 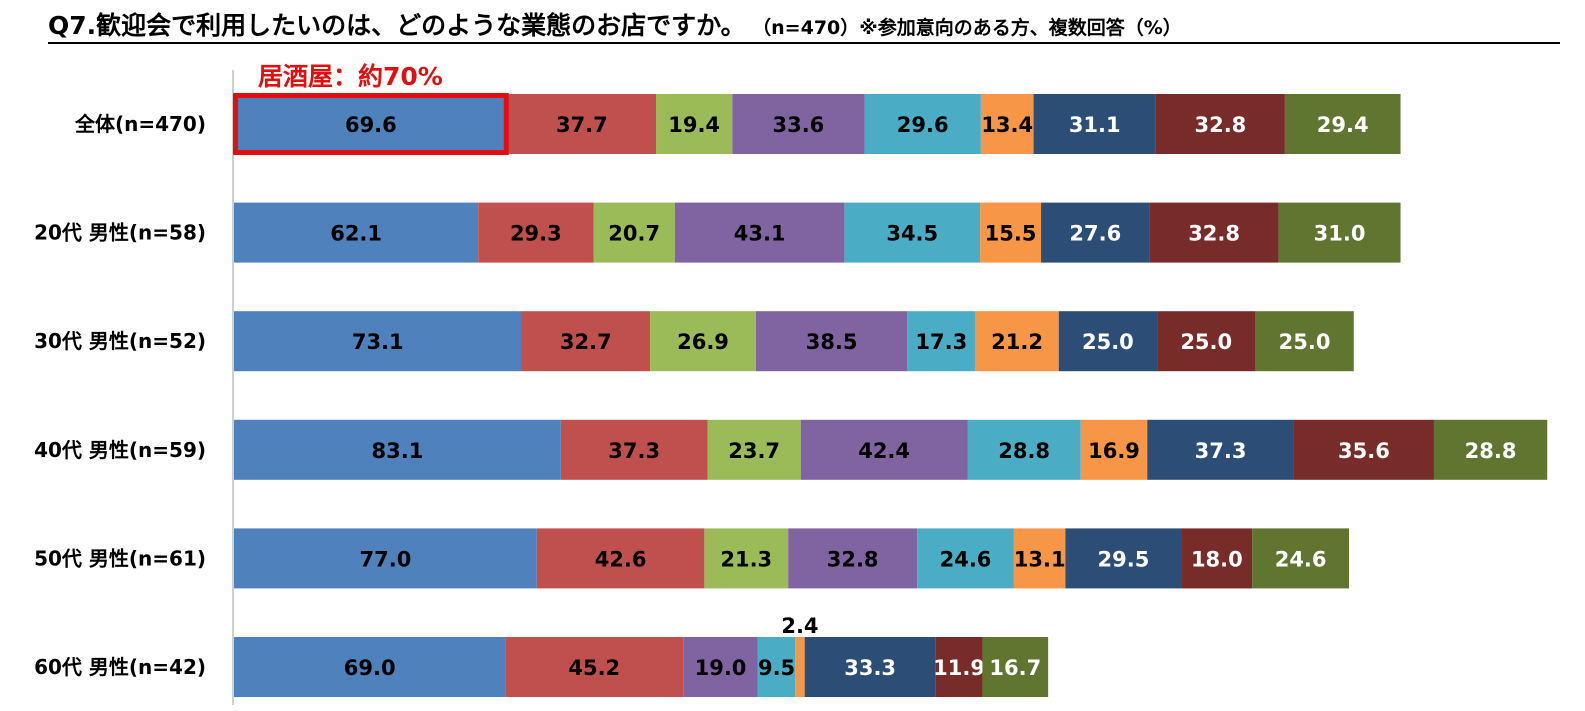 I want to click on bar-value-label: 23.7, so click(x=754, y=451).